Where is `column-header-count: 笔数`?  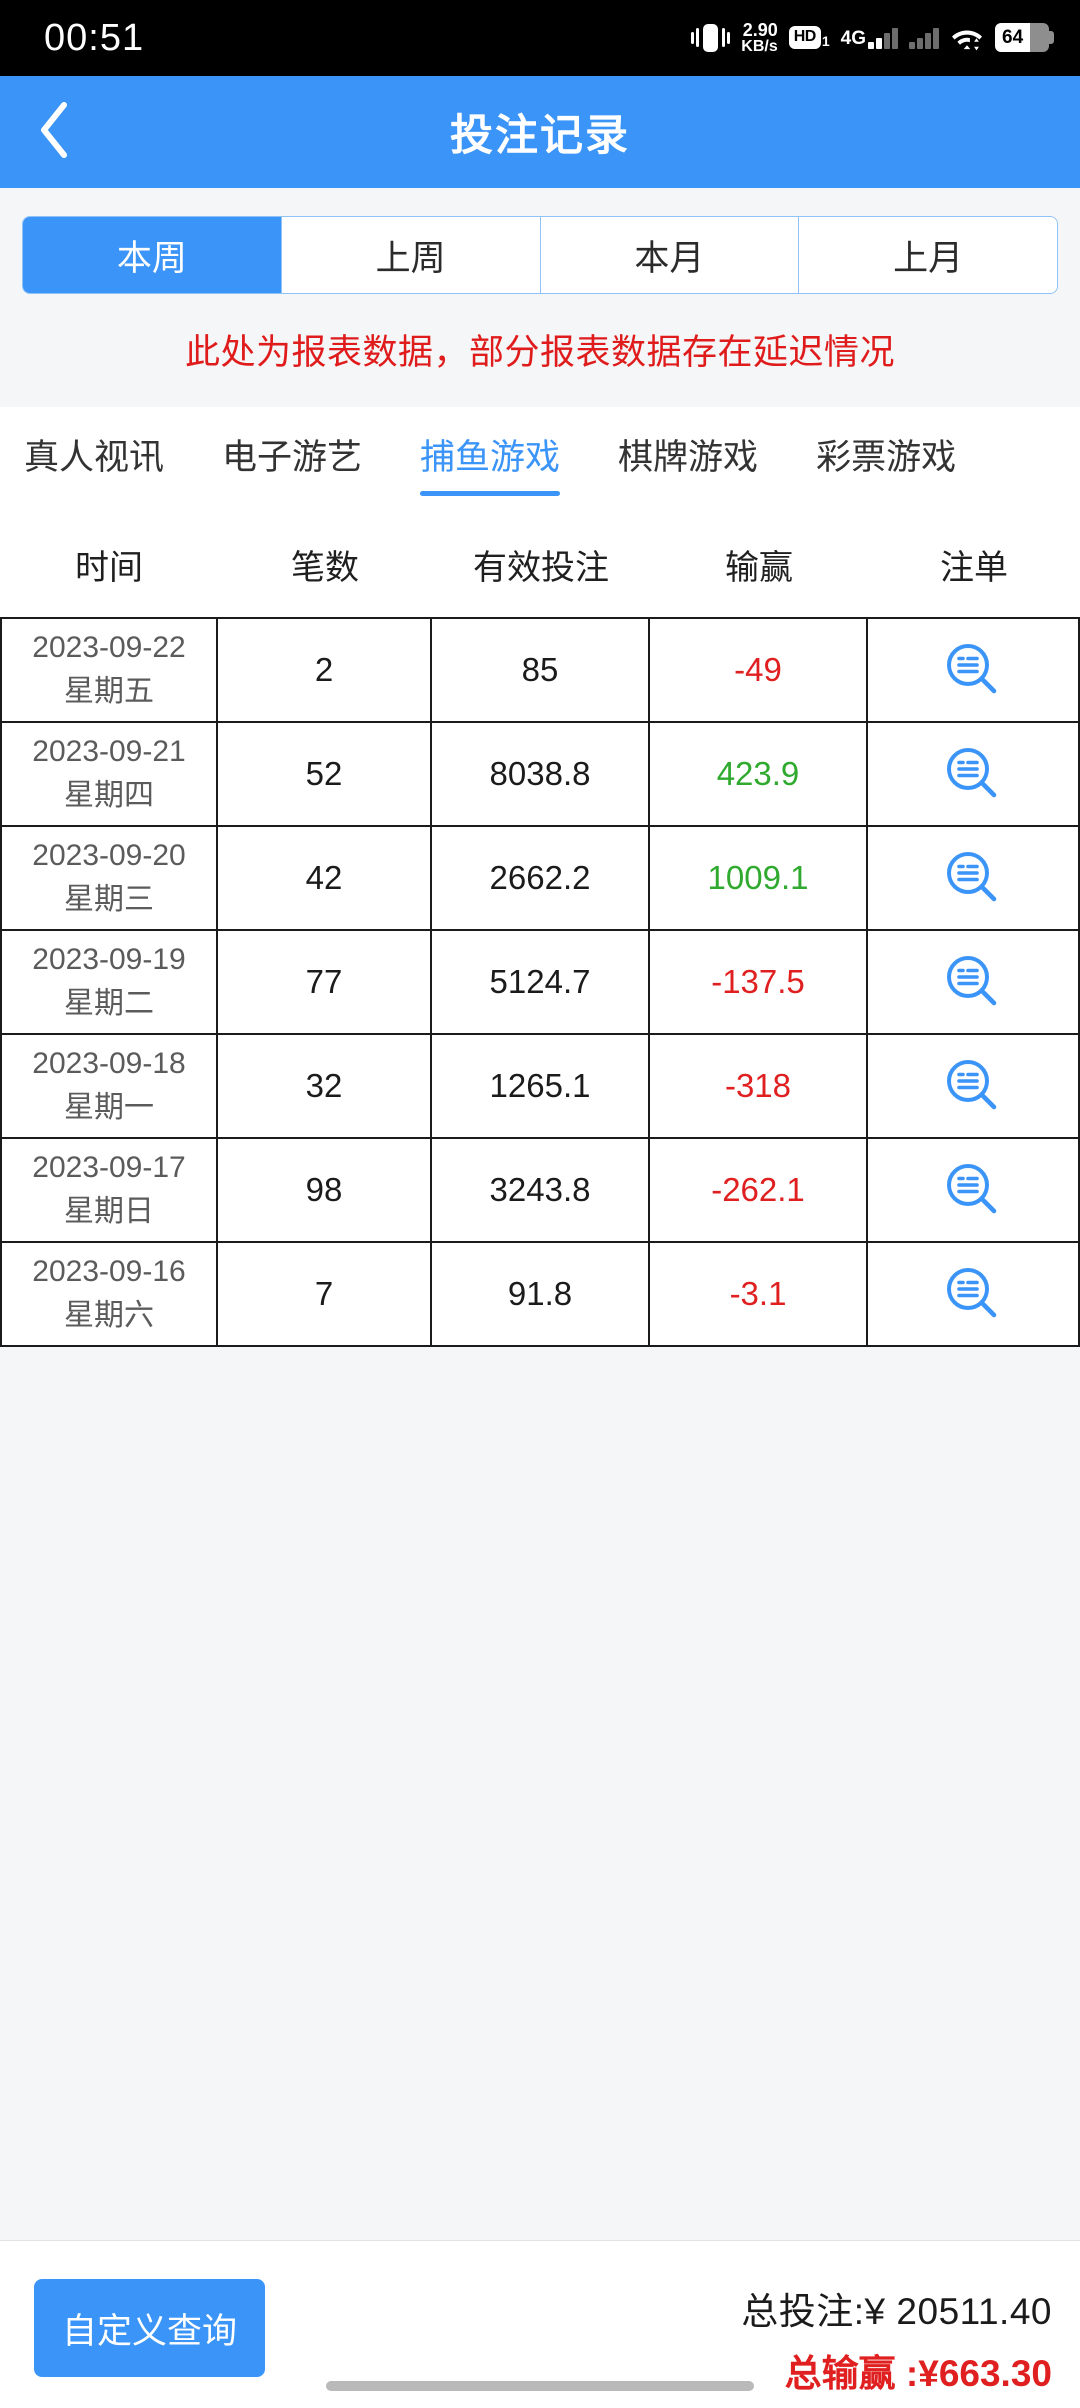
column-header-count: 笔数 is located at coordinates (325, 568).